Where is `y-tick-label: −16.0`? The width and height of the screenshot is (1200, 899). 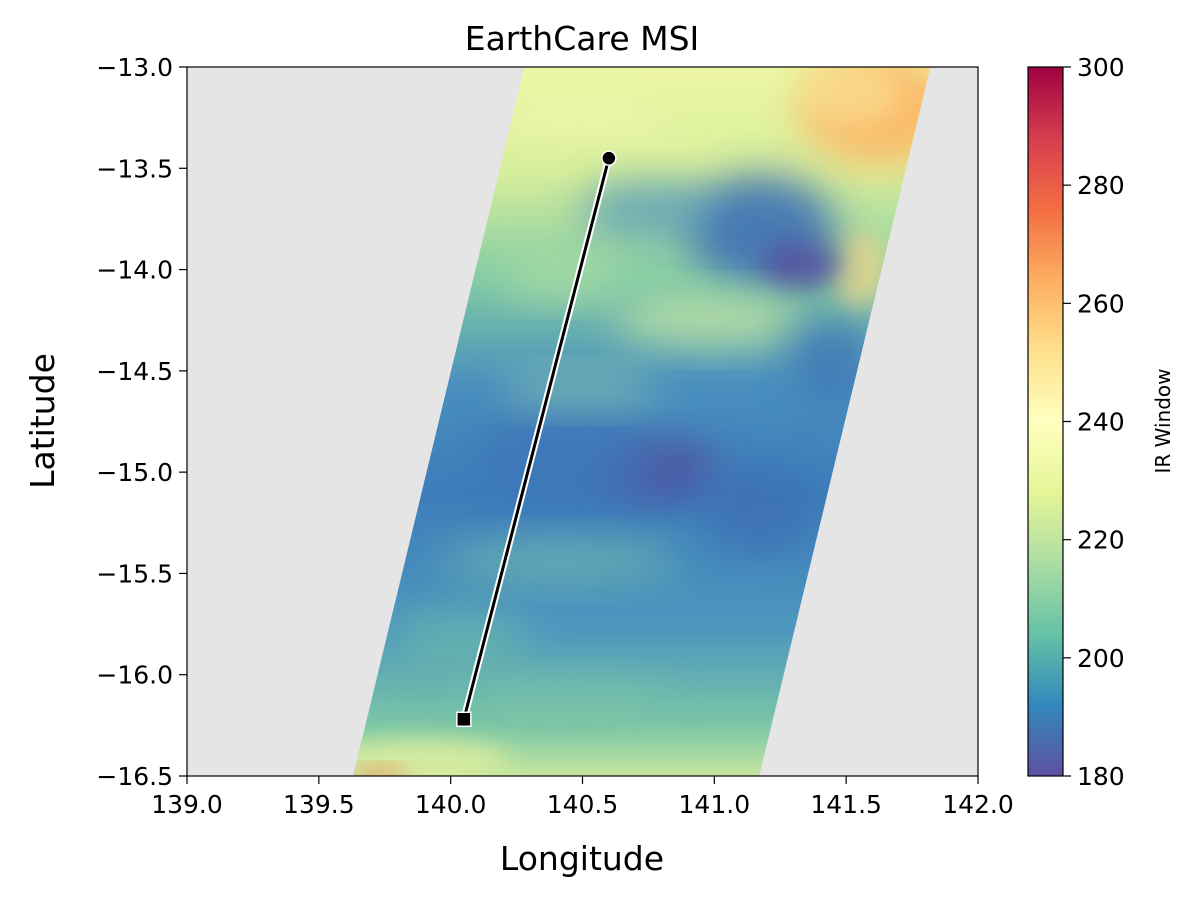
y-tick-label: −16.0 is located at coordinates (134, 675).